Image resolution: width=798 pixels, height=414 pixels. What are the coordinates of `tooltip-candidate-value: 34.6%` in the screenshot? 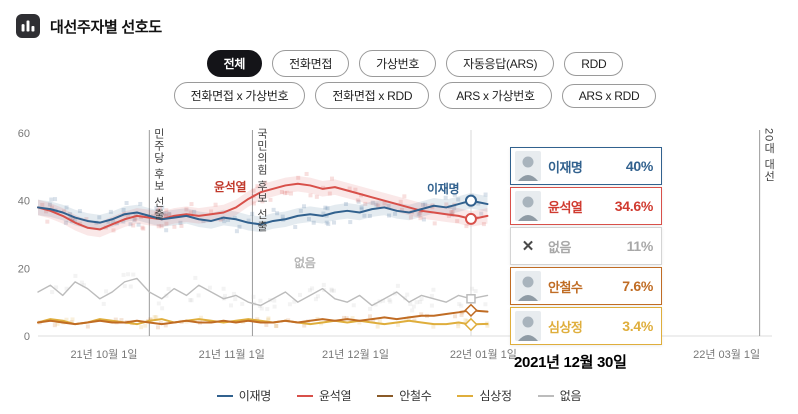 It's located at (634, 206).